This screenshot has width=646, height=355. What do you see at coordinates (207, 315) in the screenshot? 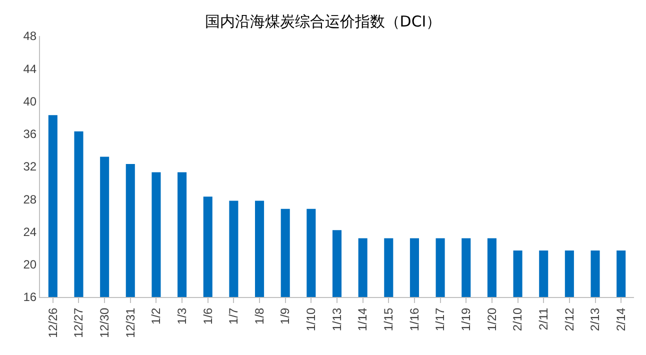
I see `x-tick-label: 1/6` at bounding box center [207, 315].